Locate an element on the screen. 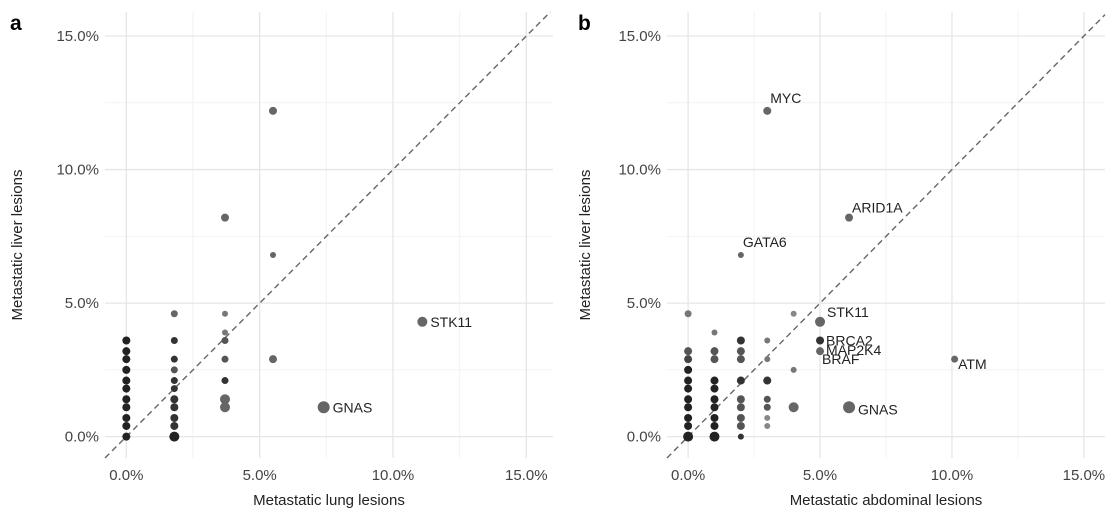 This screenshot has height=509, width=1109. point-label-braf: BRAF is located at coordinates (840, 359).